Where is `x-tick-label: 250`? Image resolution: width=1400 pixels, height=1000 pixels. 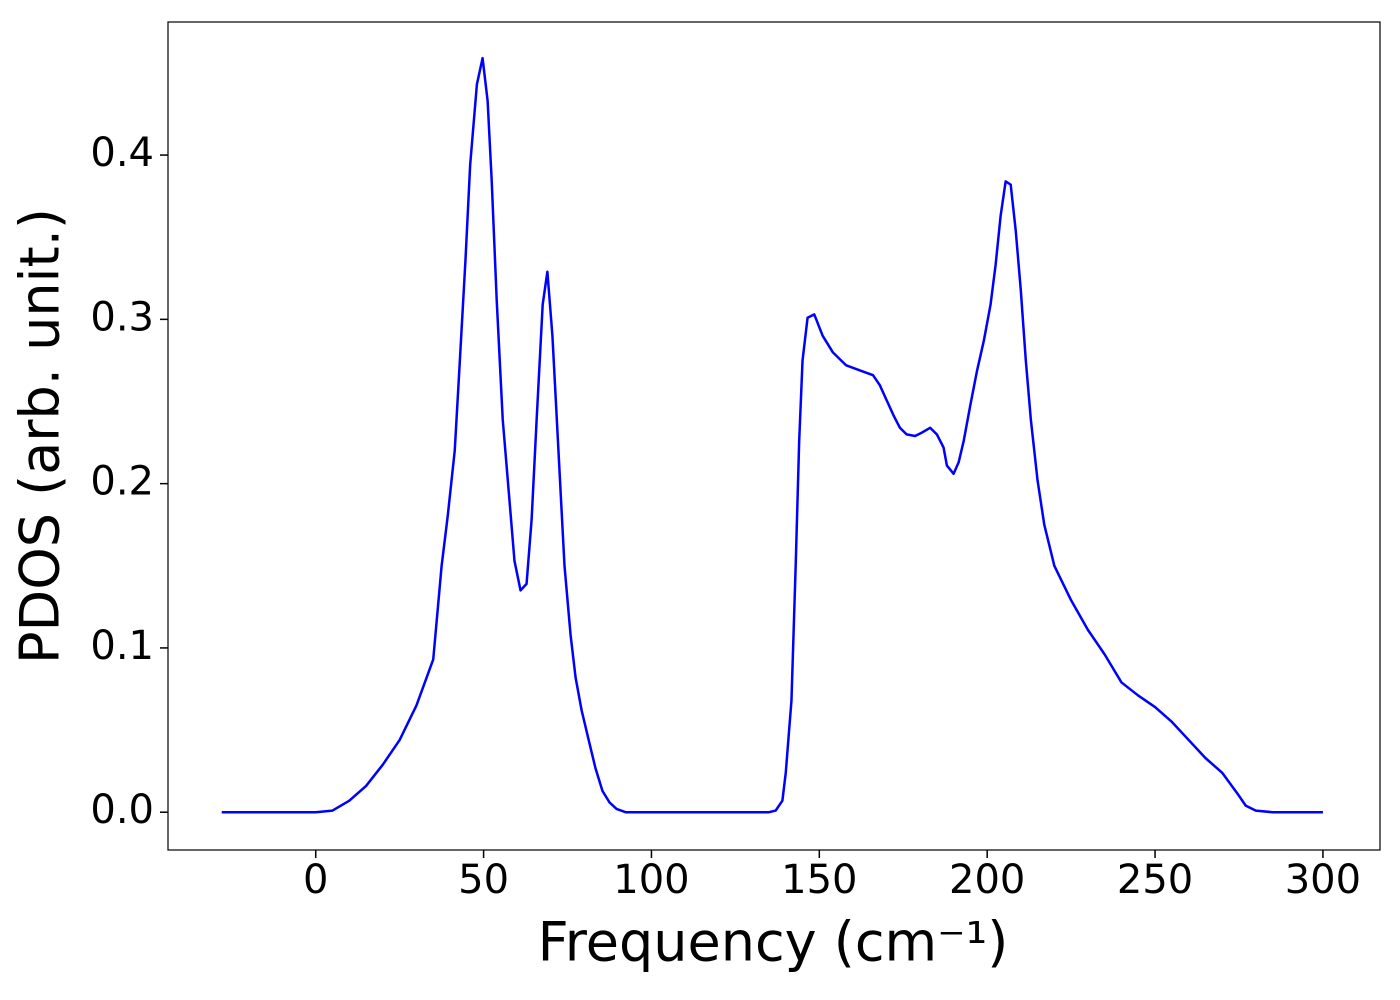 x-tick-label: 250 is located at coordinates (1155, 880).